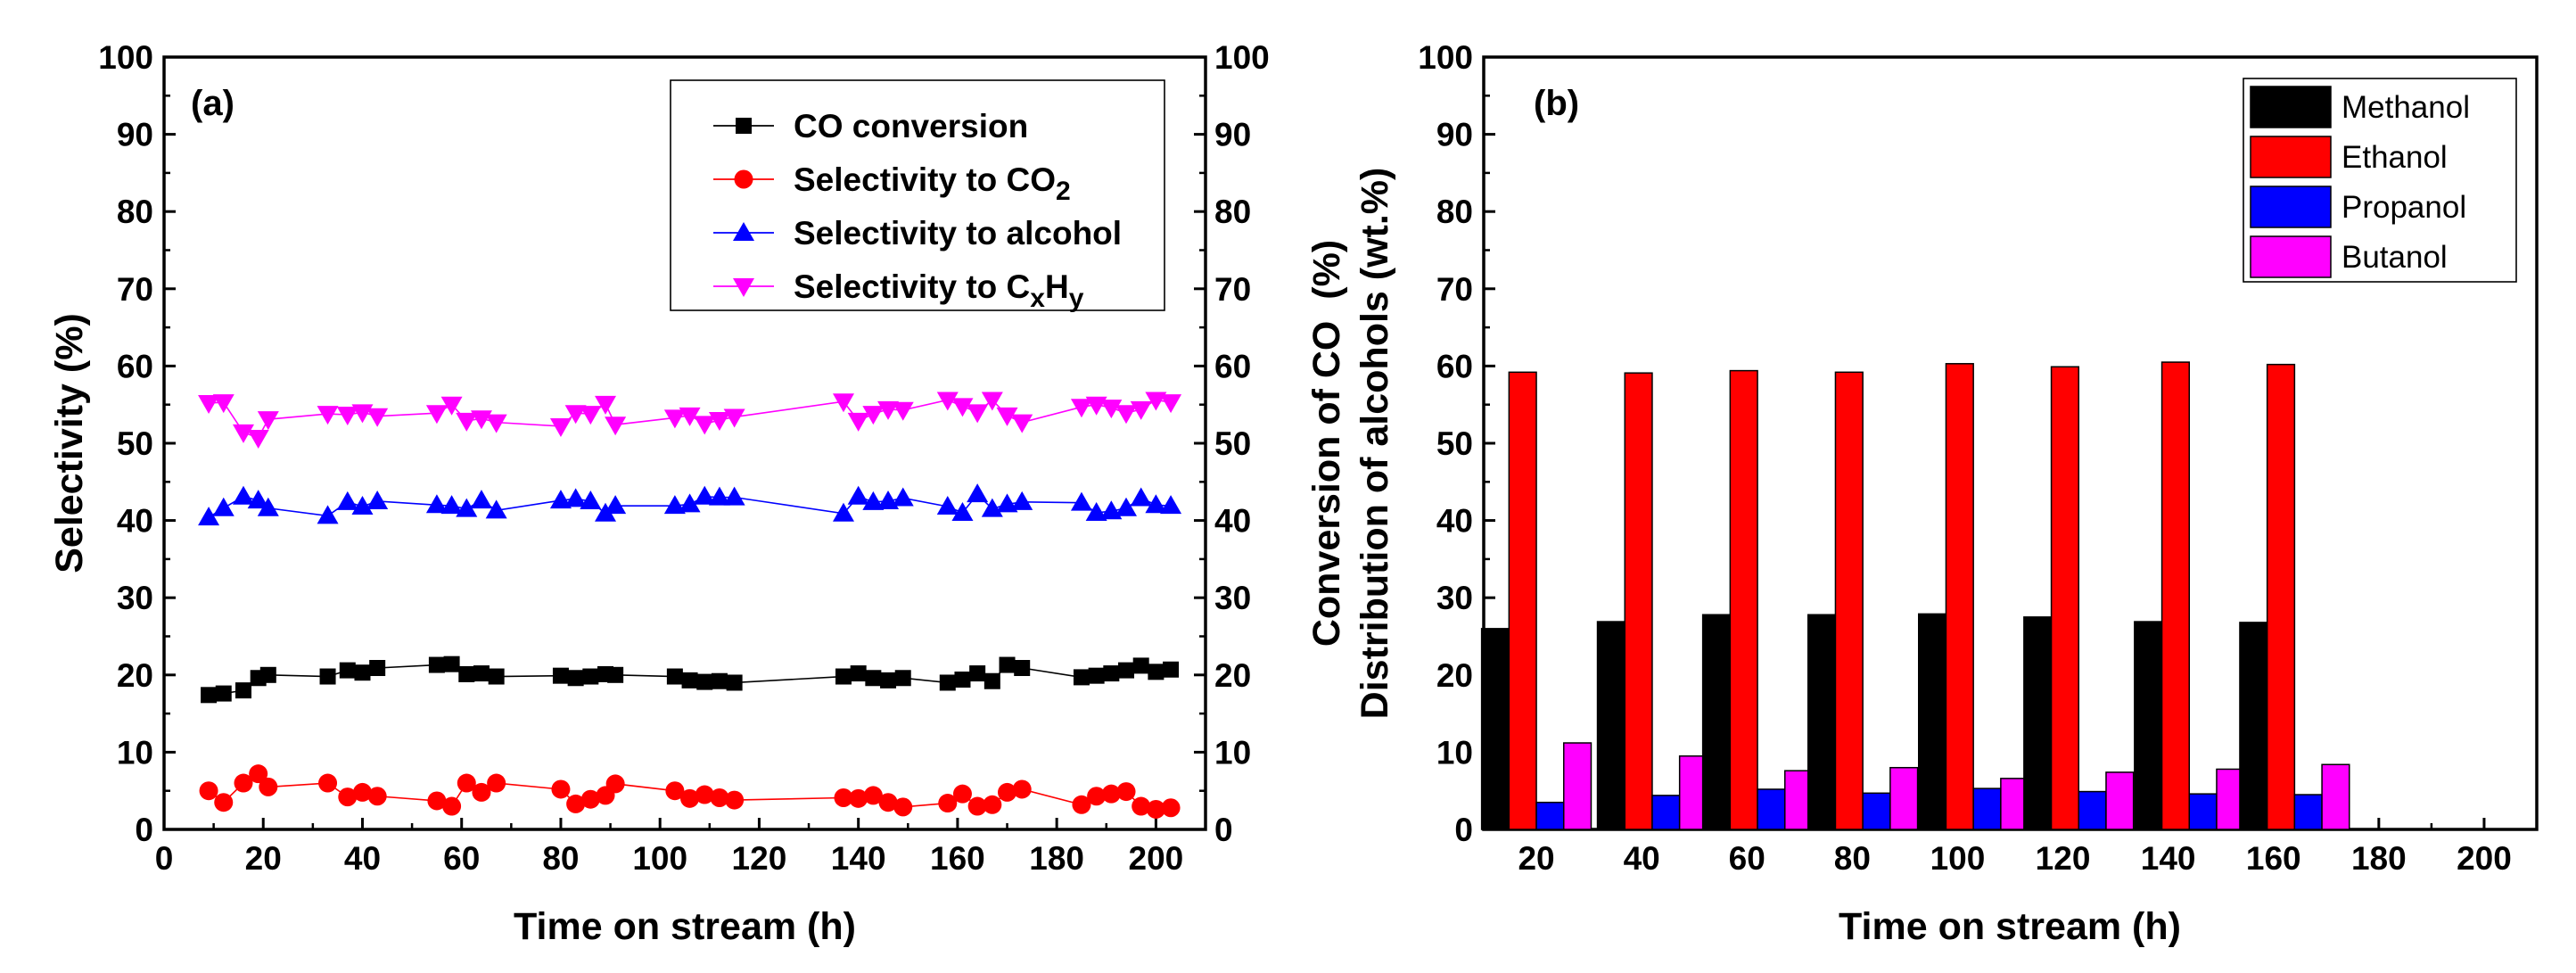  Describe the element at coordinates (917, 195) in the screenshot. I see `panel-a-legend-box` at that location.